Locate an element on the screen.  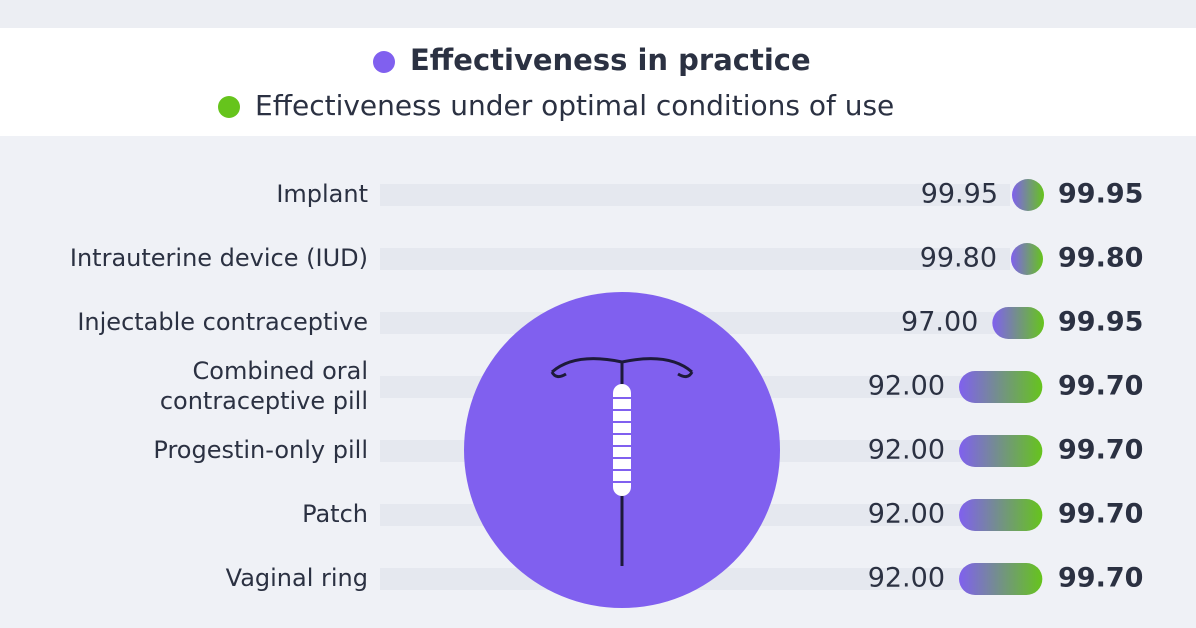
practice-value-label: 99.95 is located at coordinates (959, 194).